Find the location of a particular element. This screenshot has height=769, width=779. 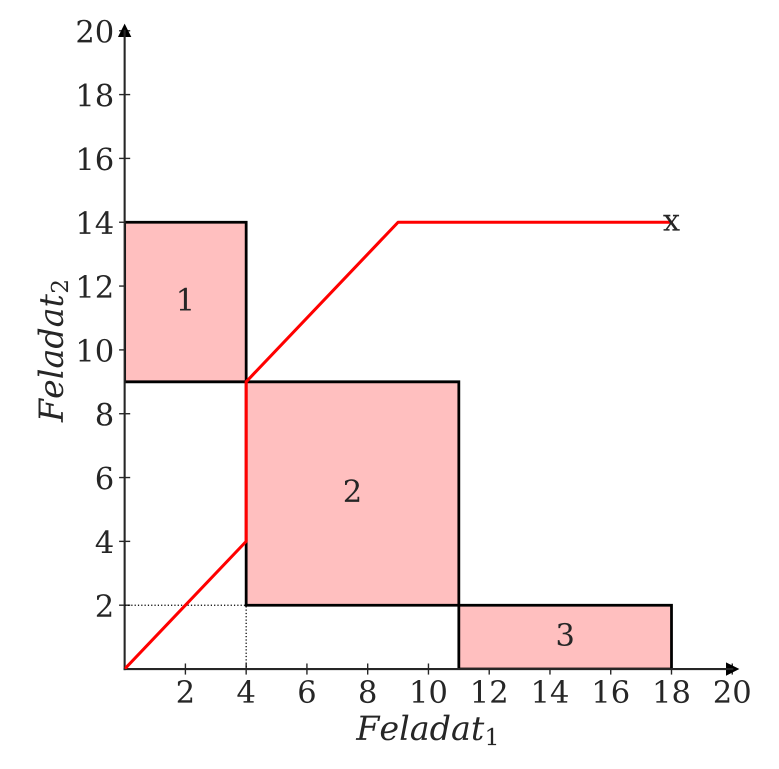

annotation: 3 is located at coordinates (565, 634).